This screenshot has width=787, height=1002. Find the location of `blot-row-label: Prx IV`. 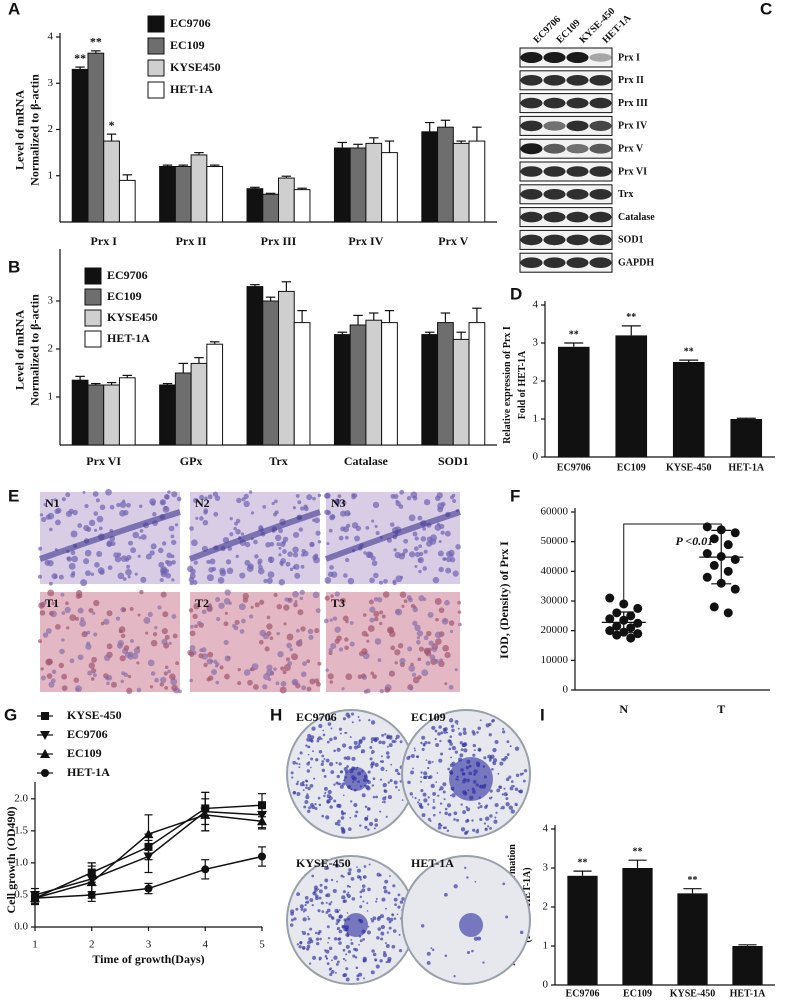

blot-row-label: Prx IV is located at coordinates (633, 126).